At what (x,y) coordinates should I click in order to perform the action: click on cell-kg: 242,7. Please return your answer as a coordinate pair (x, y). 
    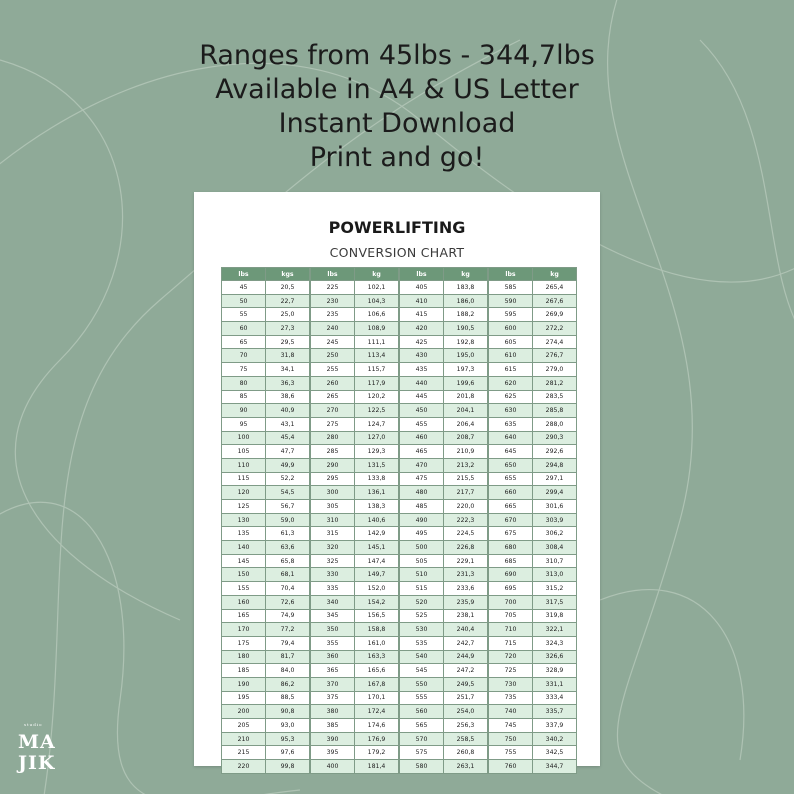
    Looking at the image, I should click on (465, 643).